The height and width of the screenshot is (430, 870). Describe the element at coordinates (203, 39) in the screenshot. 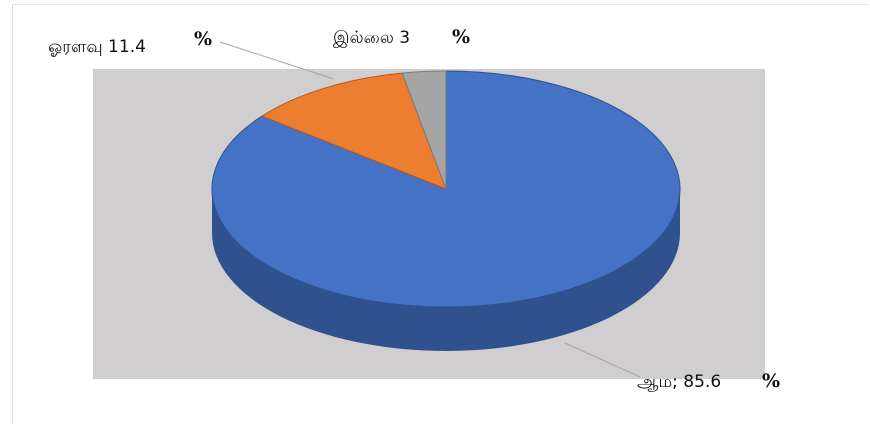

I see `data-label-partly-pct: %` at that location.